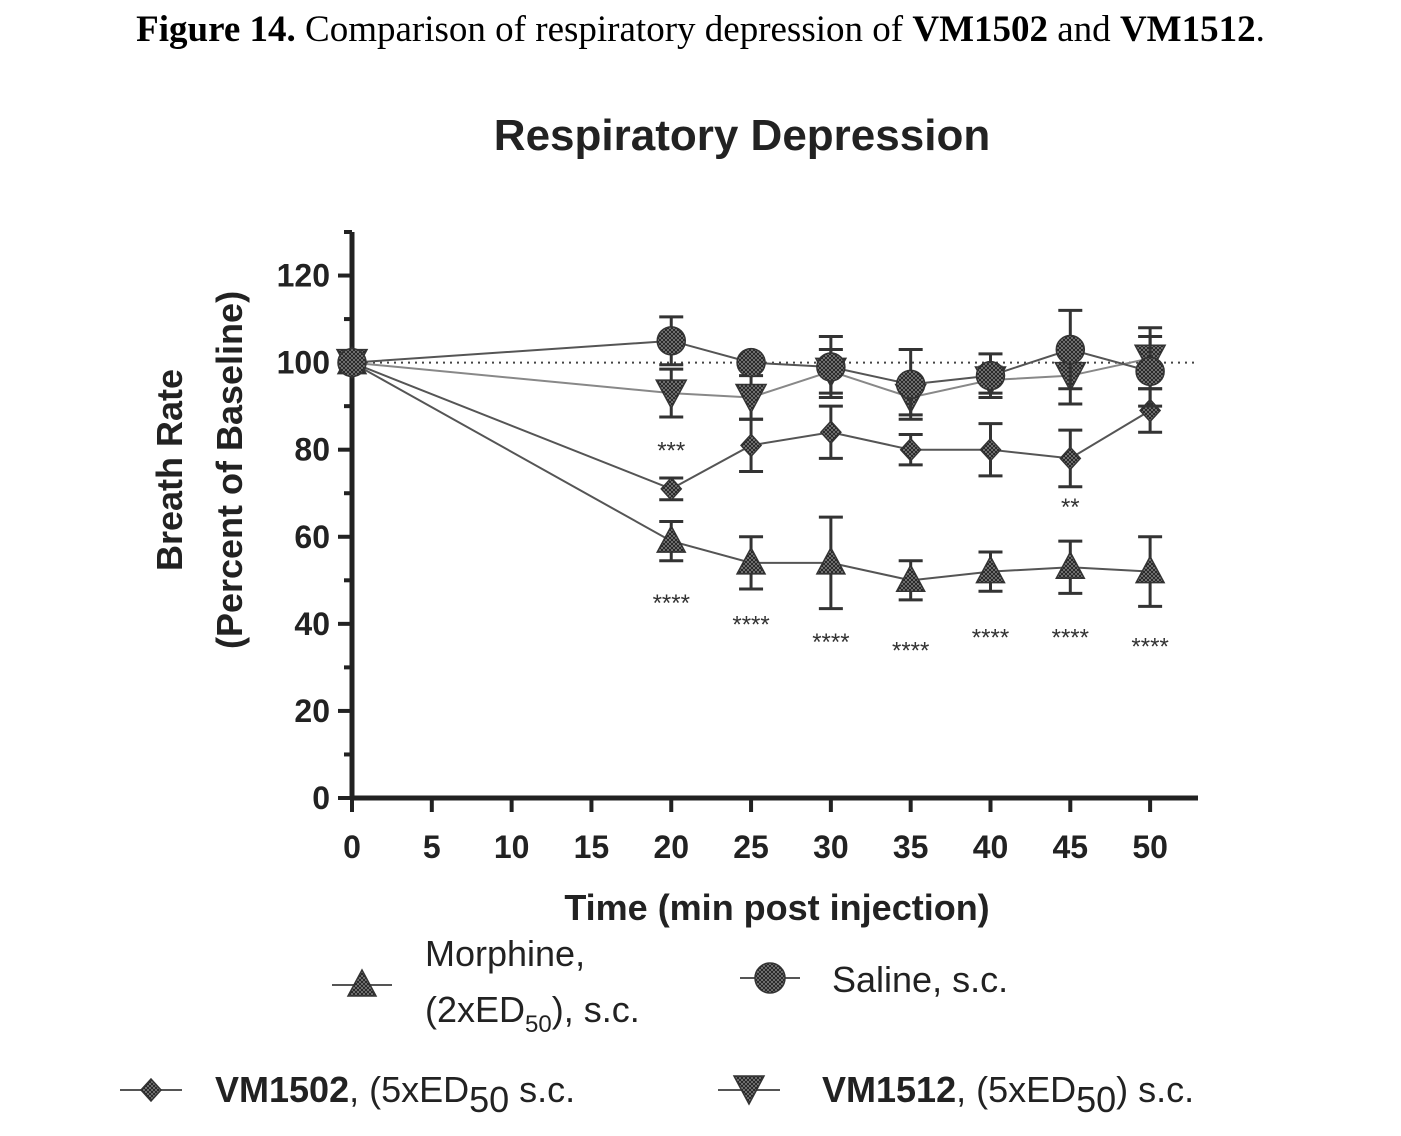 The image size is (1401, 1136). I want to click on caption-text-and: and, so click(1084, 29).